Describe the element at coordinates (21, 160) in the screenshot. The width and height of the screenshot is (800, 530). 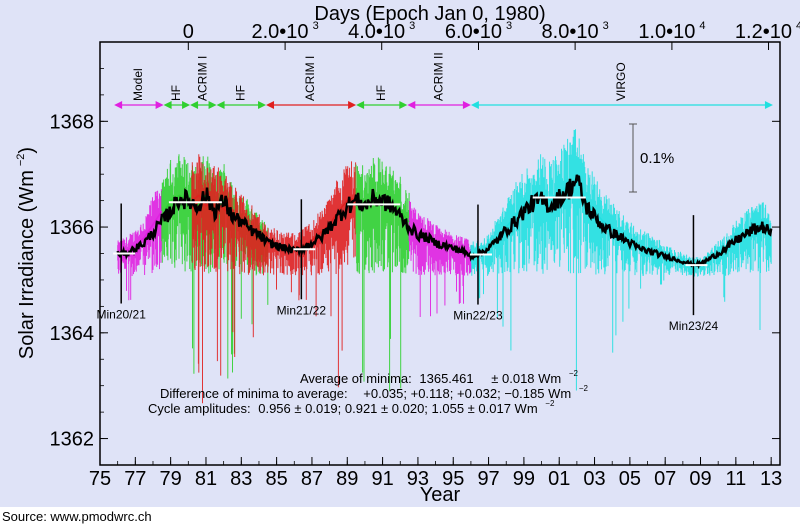
I see `y-axis-label-exponent: −2` at that location.